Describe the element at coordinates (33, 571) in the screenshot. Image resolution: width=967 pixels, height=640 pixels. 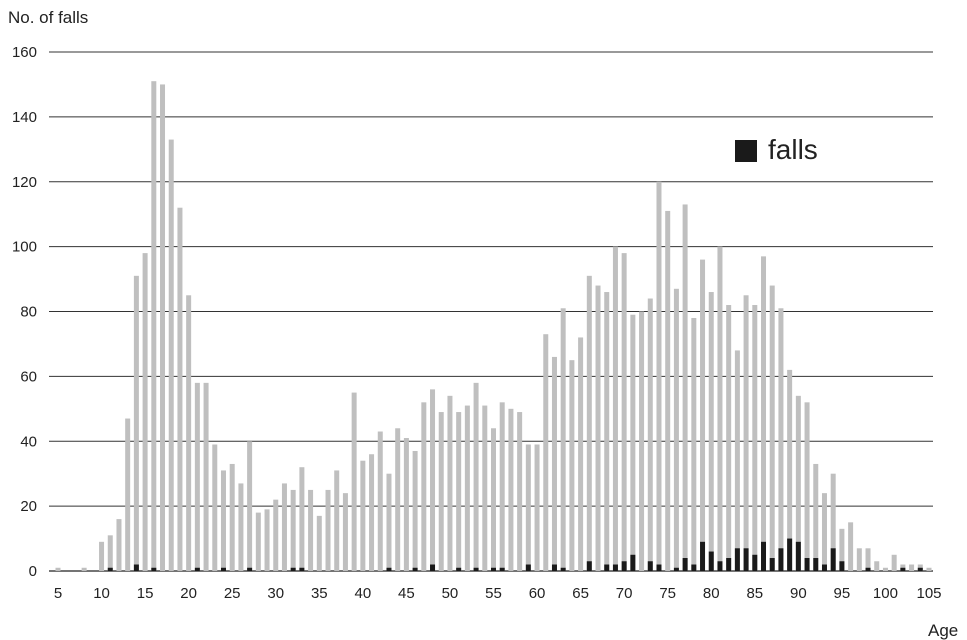
I see `y-tick-label: 0` at that location.